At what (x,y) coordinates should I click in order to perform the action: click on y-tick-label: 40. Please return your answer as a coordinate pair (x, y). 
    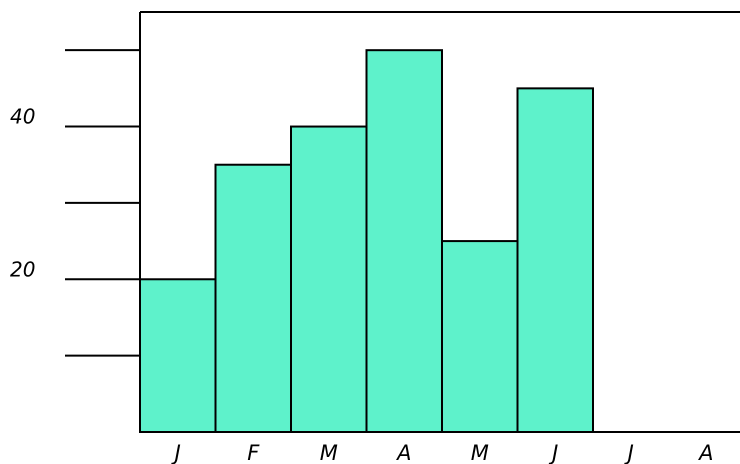
    Looking at the image, I should click on (22, 117).